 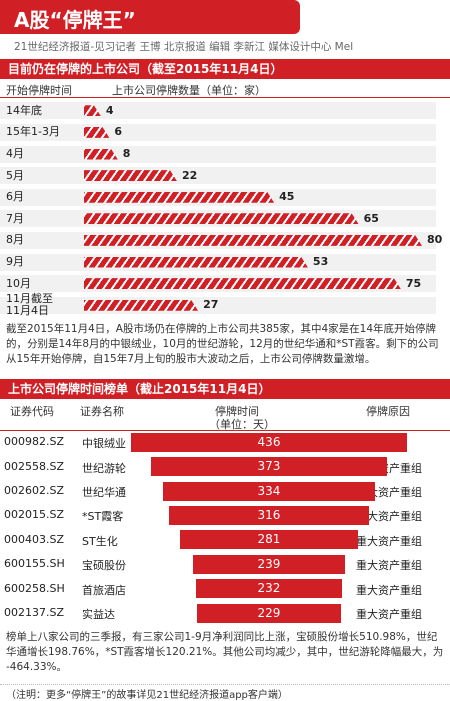 What do you see at coordinates (126, 153) in the screenshot?
I see `bar-value-label: 8` at bounding box center [126, 153].